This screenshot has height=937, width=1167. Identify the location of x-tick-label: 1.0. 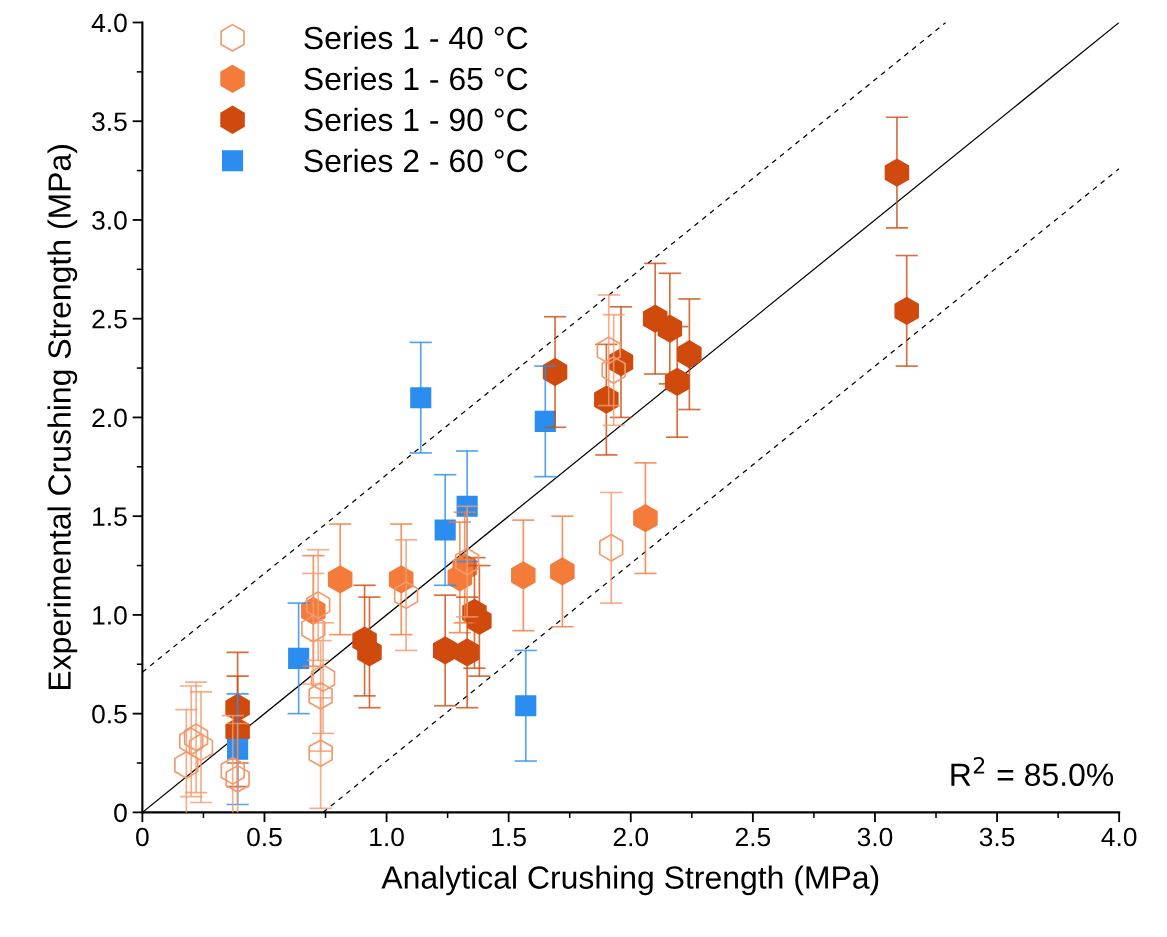
(387, 837).